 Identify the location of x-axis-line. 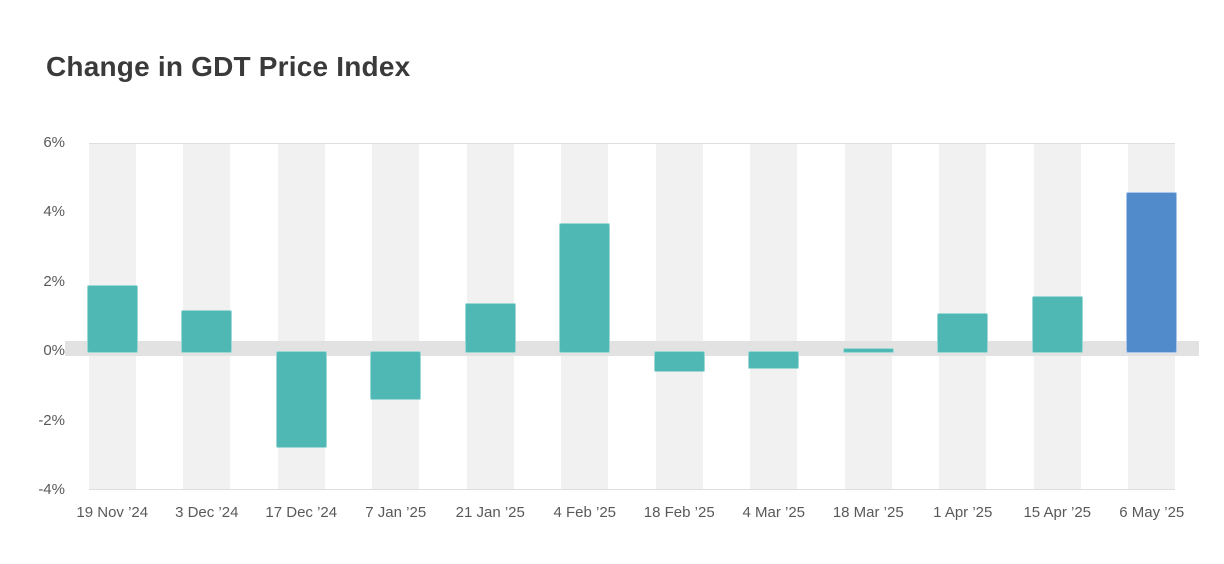
(632, 489).